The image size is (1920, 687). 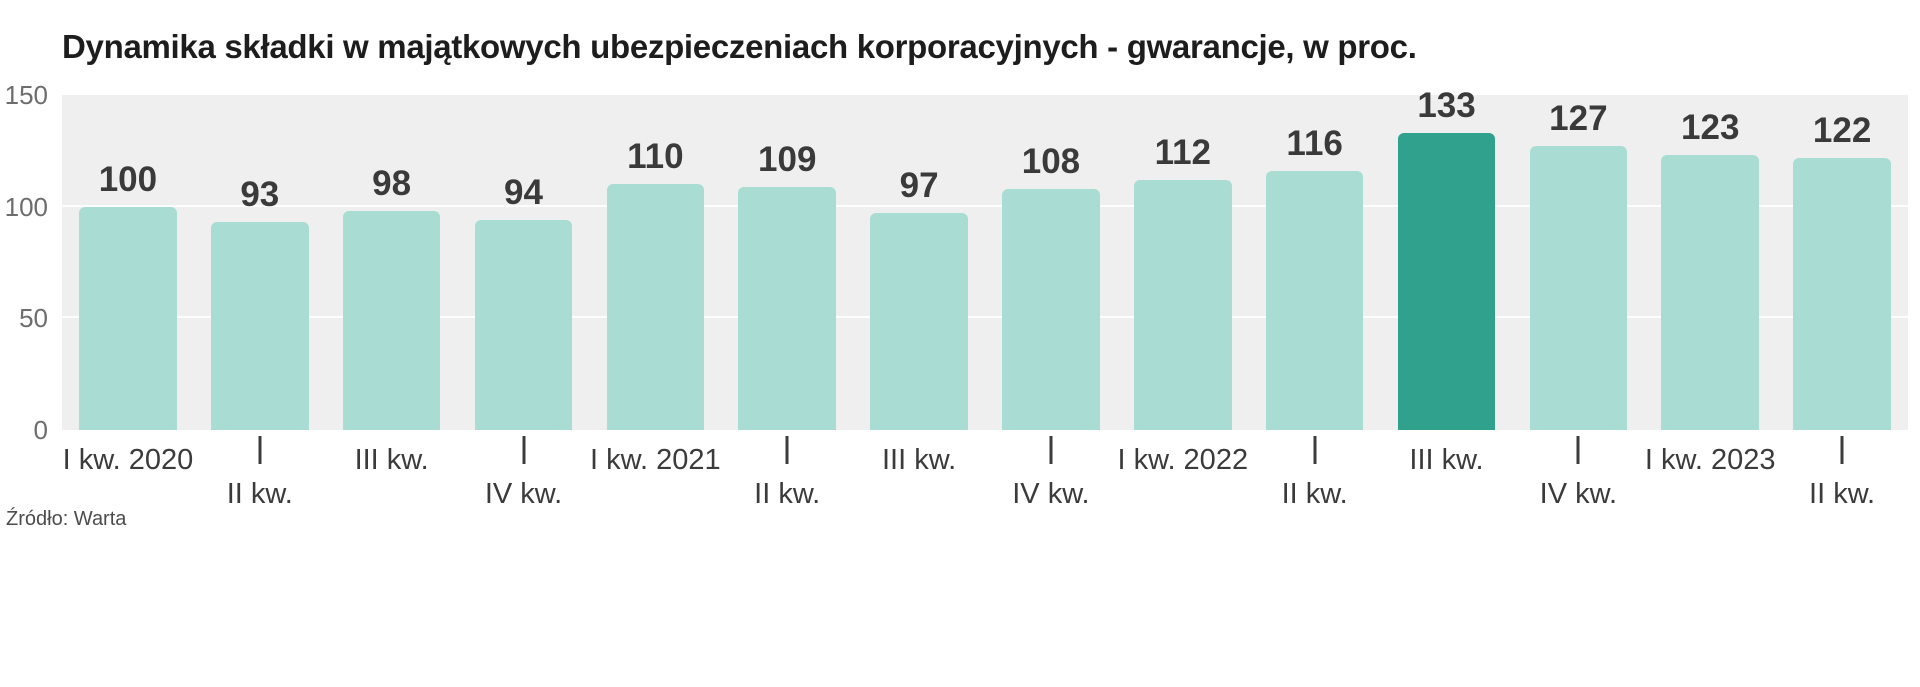 What do you see at coordinates (655, 460) in the screenshot?
I see `x-axis-label: I kw. 2021` at bounding box center [655, 460].